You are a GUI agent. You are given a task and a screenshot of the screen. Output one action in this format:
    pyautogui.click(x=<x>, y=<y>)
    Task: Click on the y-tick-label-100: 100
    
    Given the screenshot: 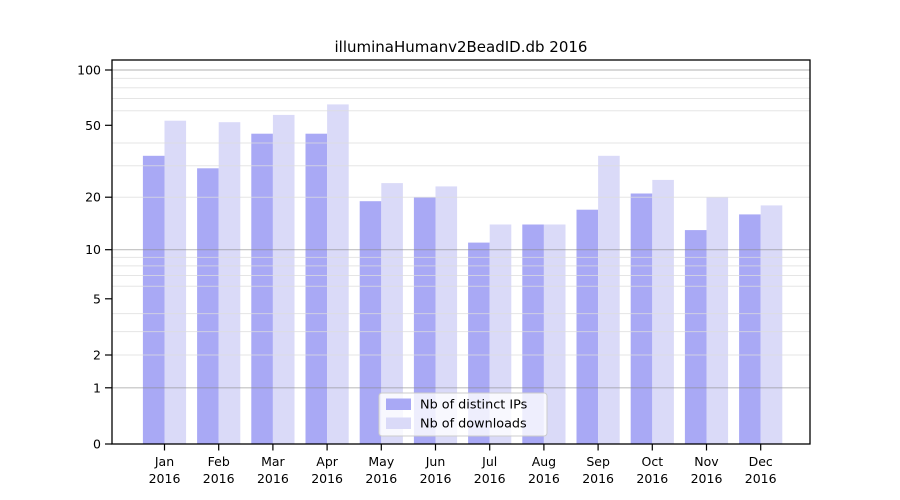 What is the action you would take?
    pyautogui.click(x=89, y=70)
    